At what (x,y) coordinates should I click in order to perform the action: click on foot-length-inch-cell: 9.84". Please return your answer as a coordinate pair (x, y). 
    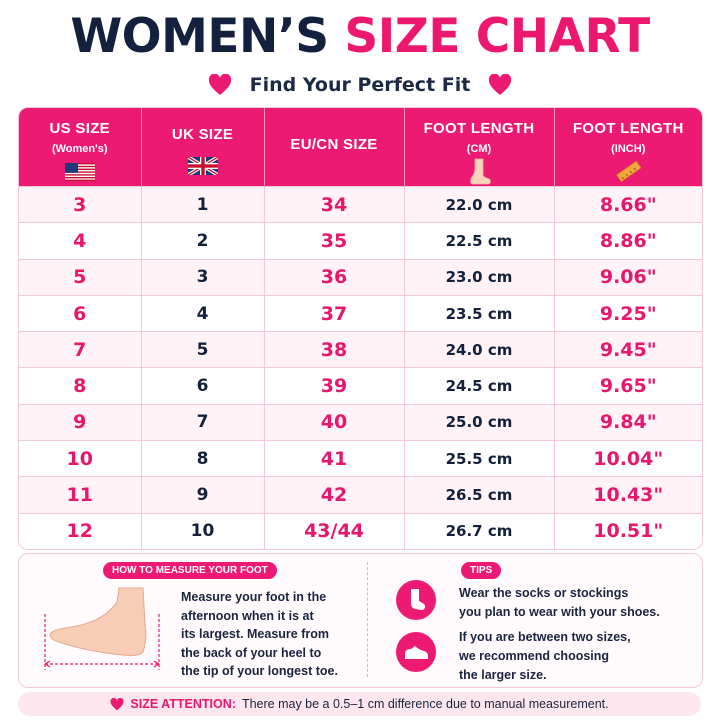
    Looking at the image, I should click on (628, 422).